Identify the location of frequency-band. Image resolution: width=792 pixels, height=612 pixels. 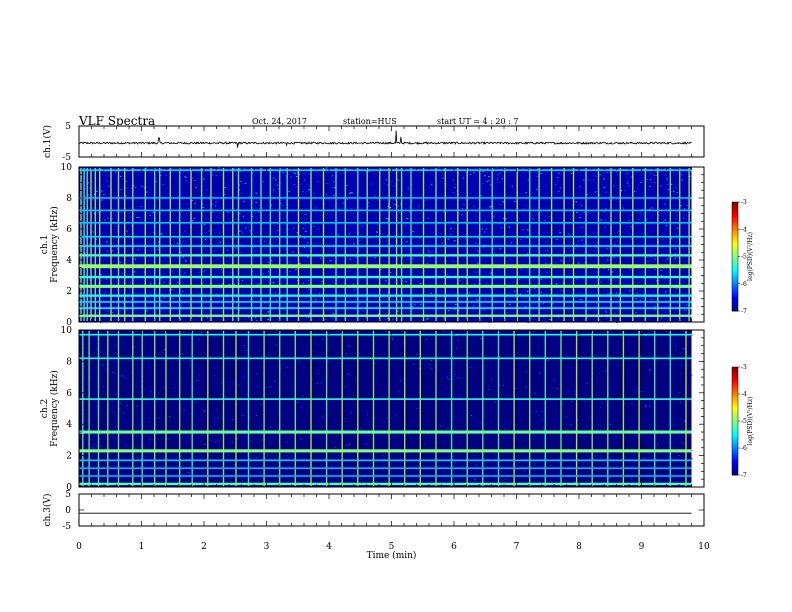
(385, 255).